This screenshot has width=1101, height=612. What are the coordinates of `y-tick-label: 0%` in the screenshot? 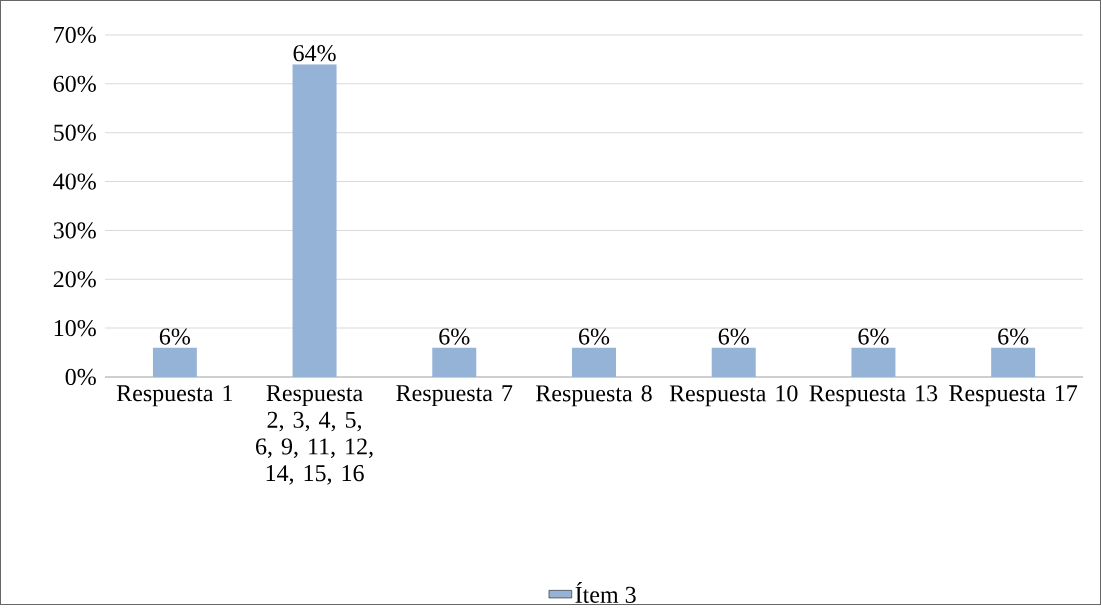 It's located at (80, 377).